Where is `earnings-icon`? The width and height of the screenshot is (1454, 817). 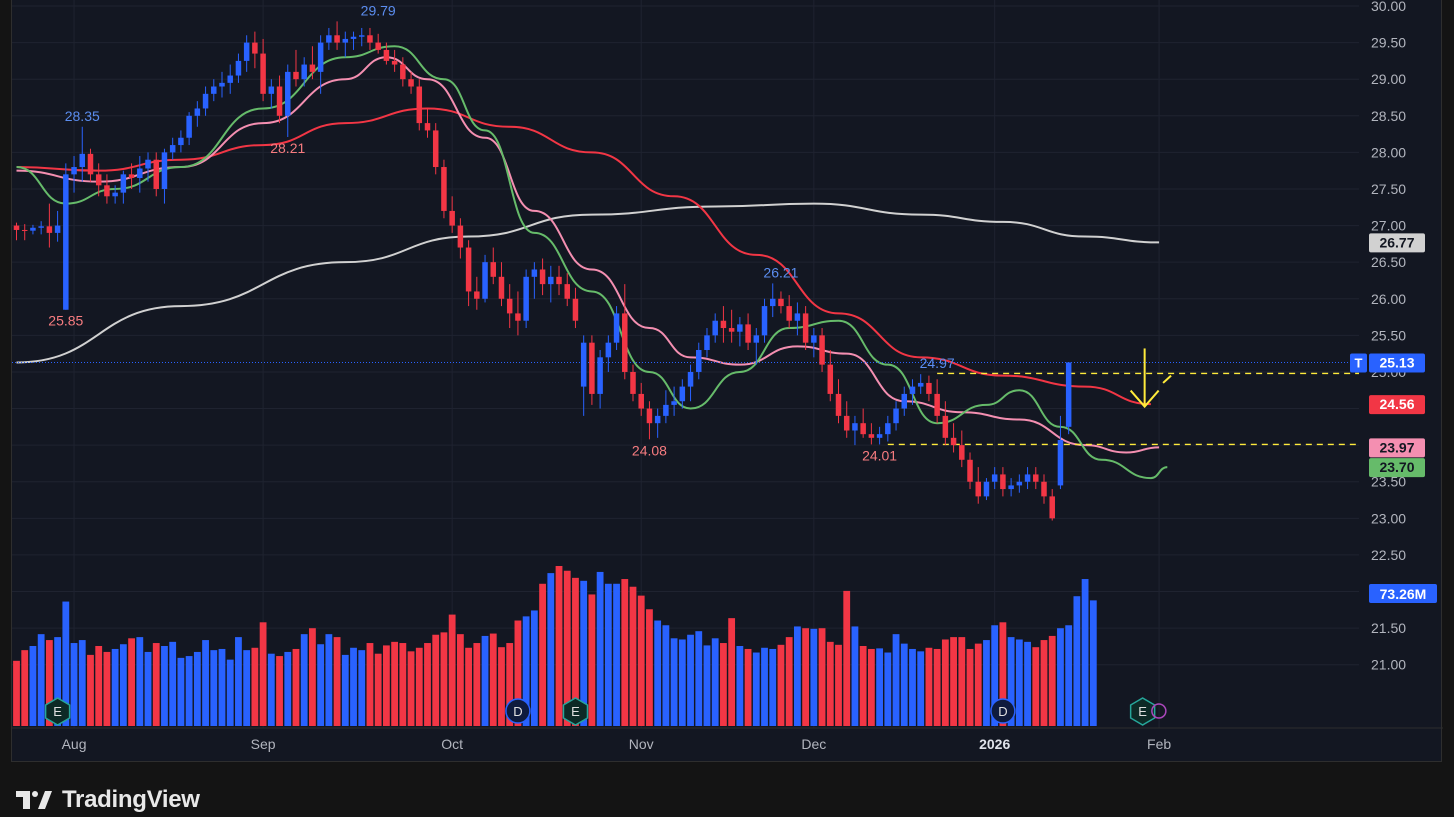
earnings-icon is located at coordinates (575, 711).